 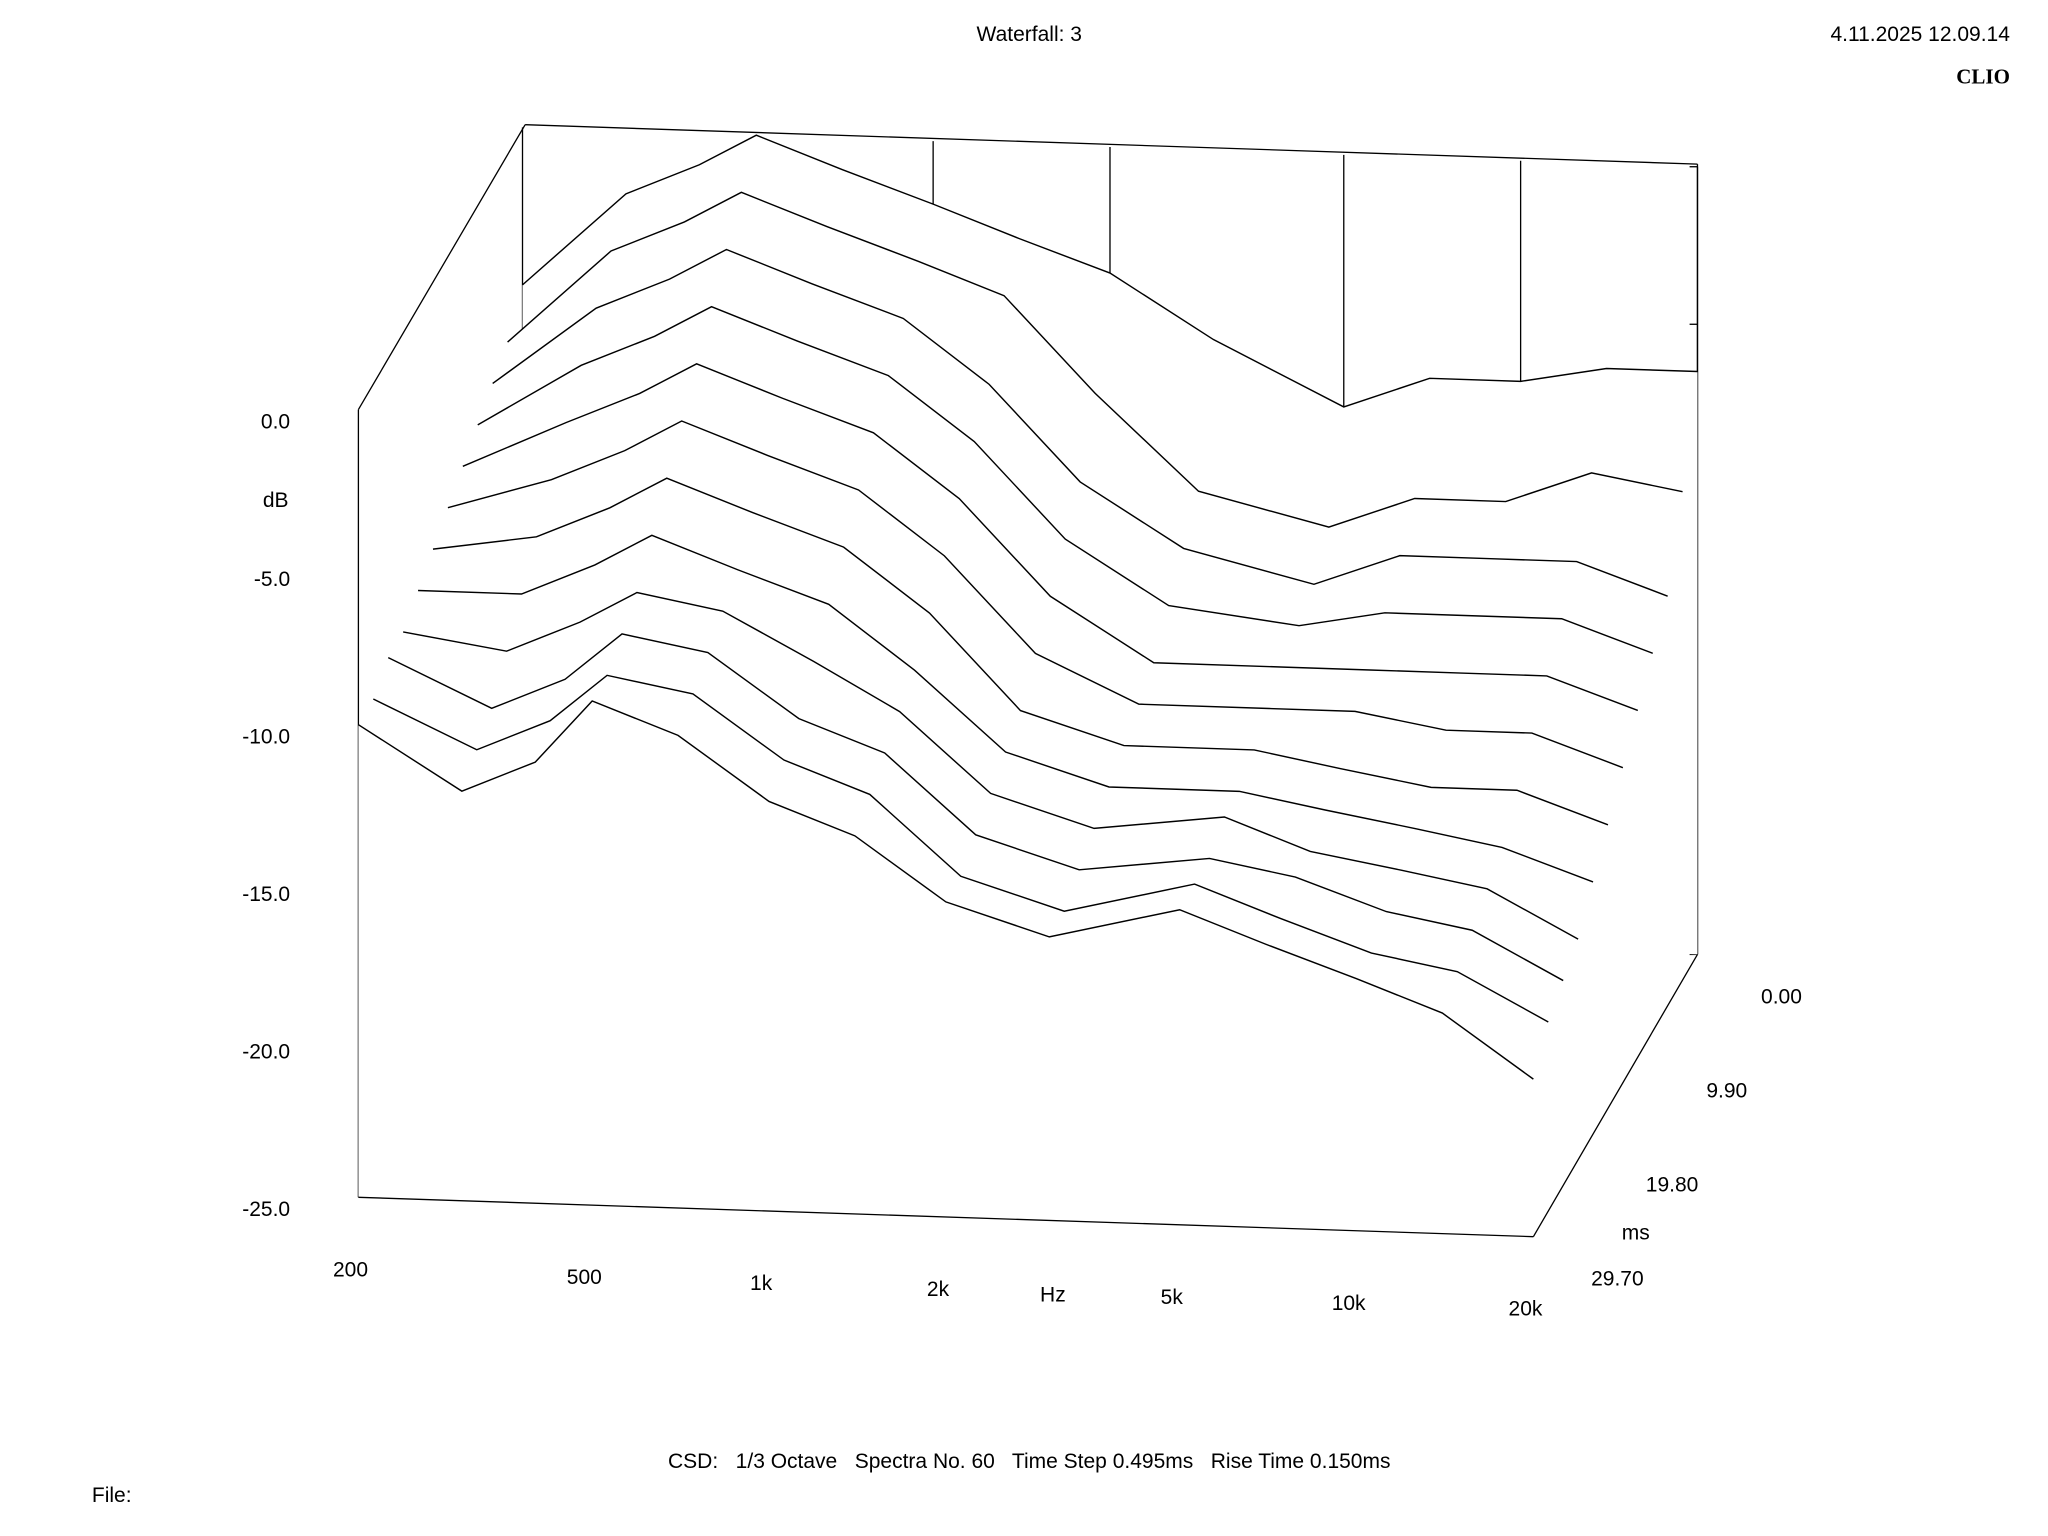 I want to click on y-tick-label: -10.0, so click(x=266, y=736).